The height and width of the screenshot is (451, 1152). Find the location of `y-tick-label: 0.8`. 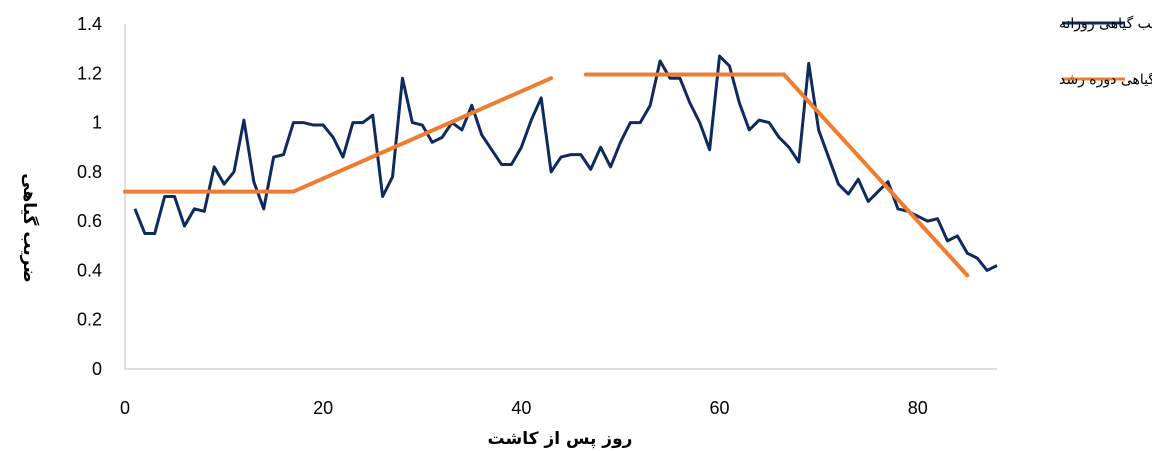

y-tick-label: 0.8 is located at coordinates (89, 172).